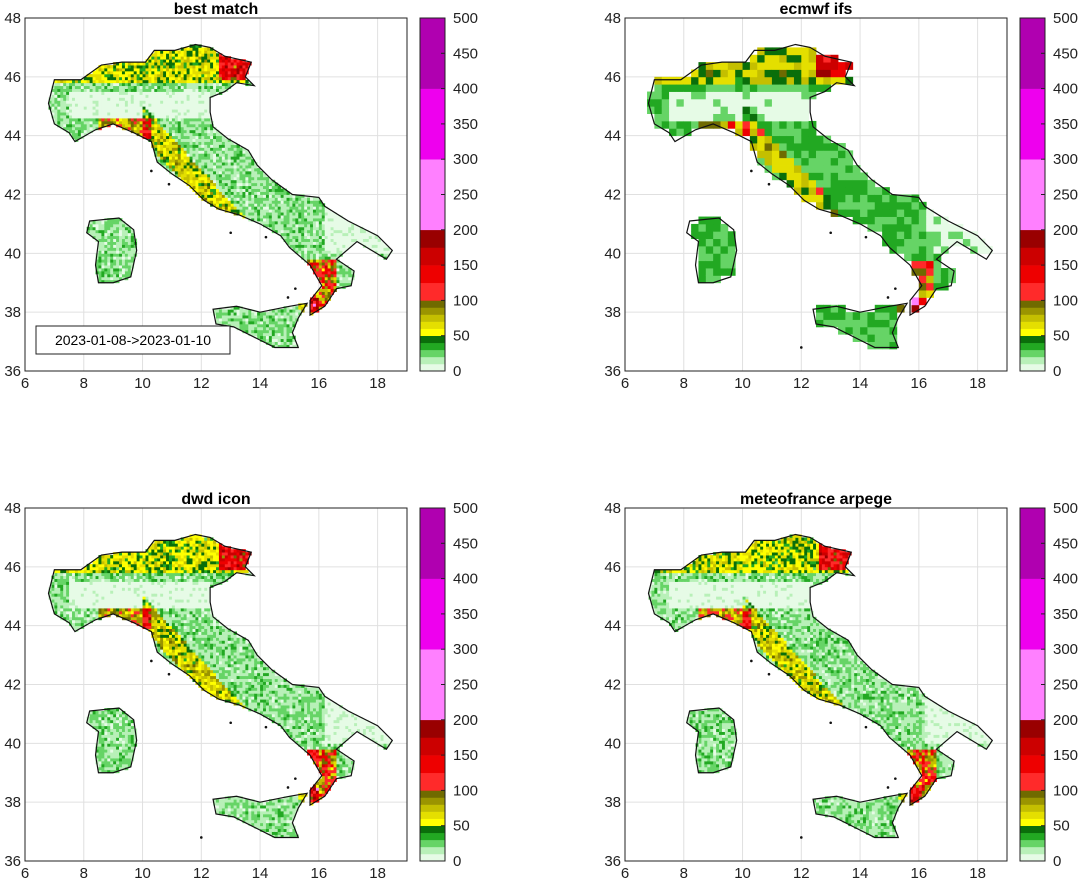  Describe the element at coordinates (215, 499) in the screenshot. I see `panel-title: dwd icon` at that location.